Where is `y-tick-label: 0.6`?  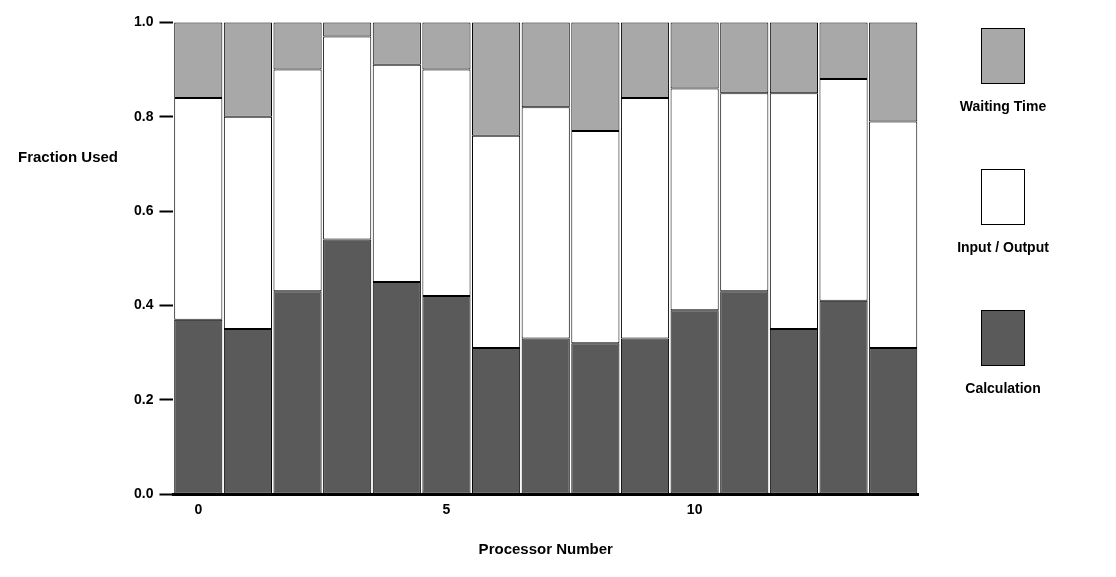 y-tick-label: 0.6 is located at coordinates (143, 209).